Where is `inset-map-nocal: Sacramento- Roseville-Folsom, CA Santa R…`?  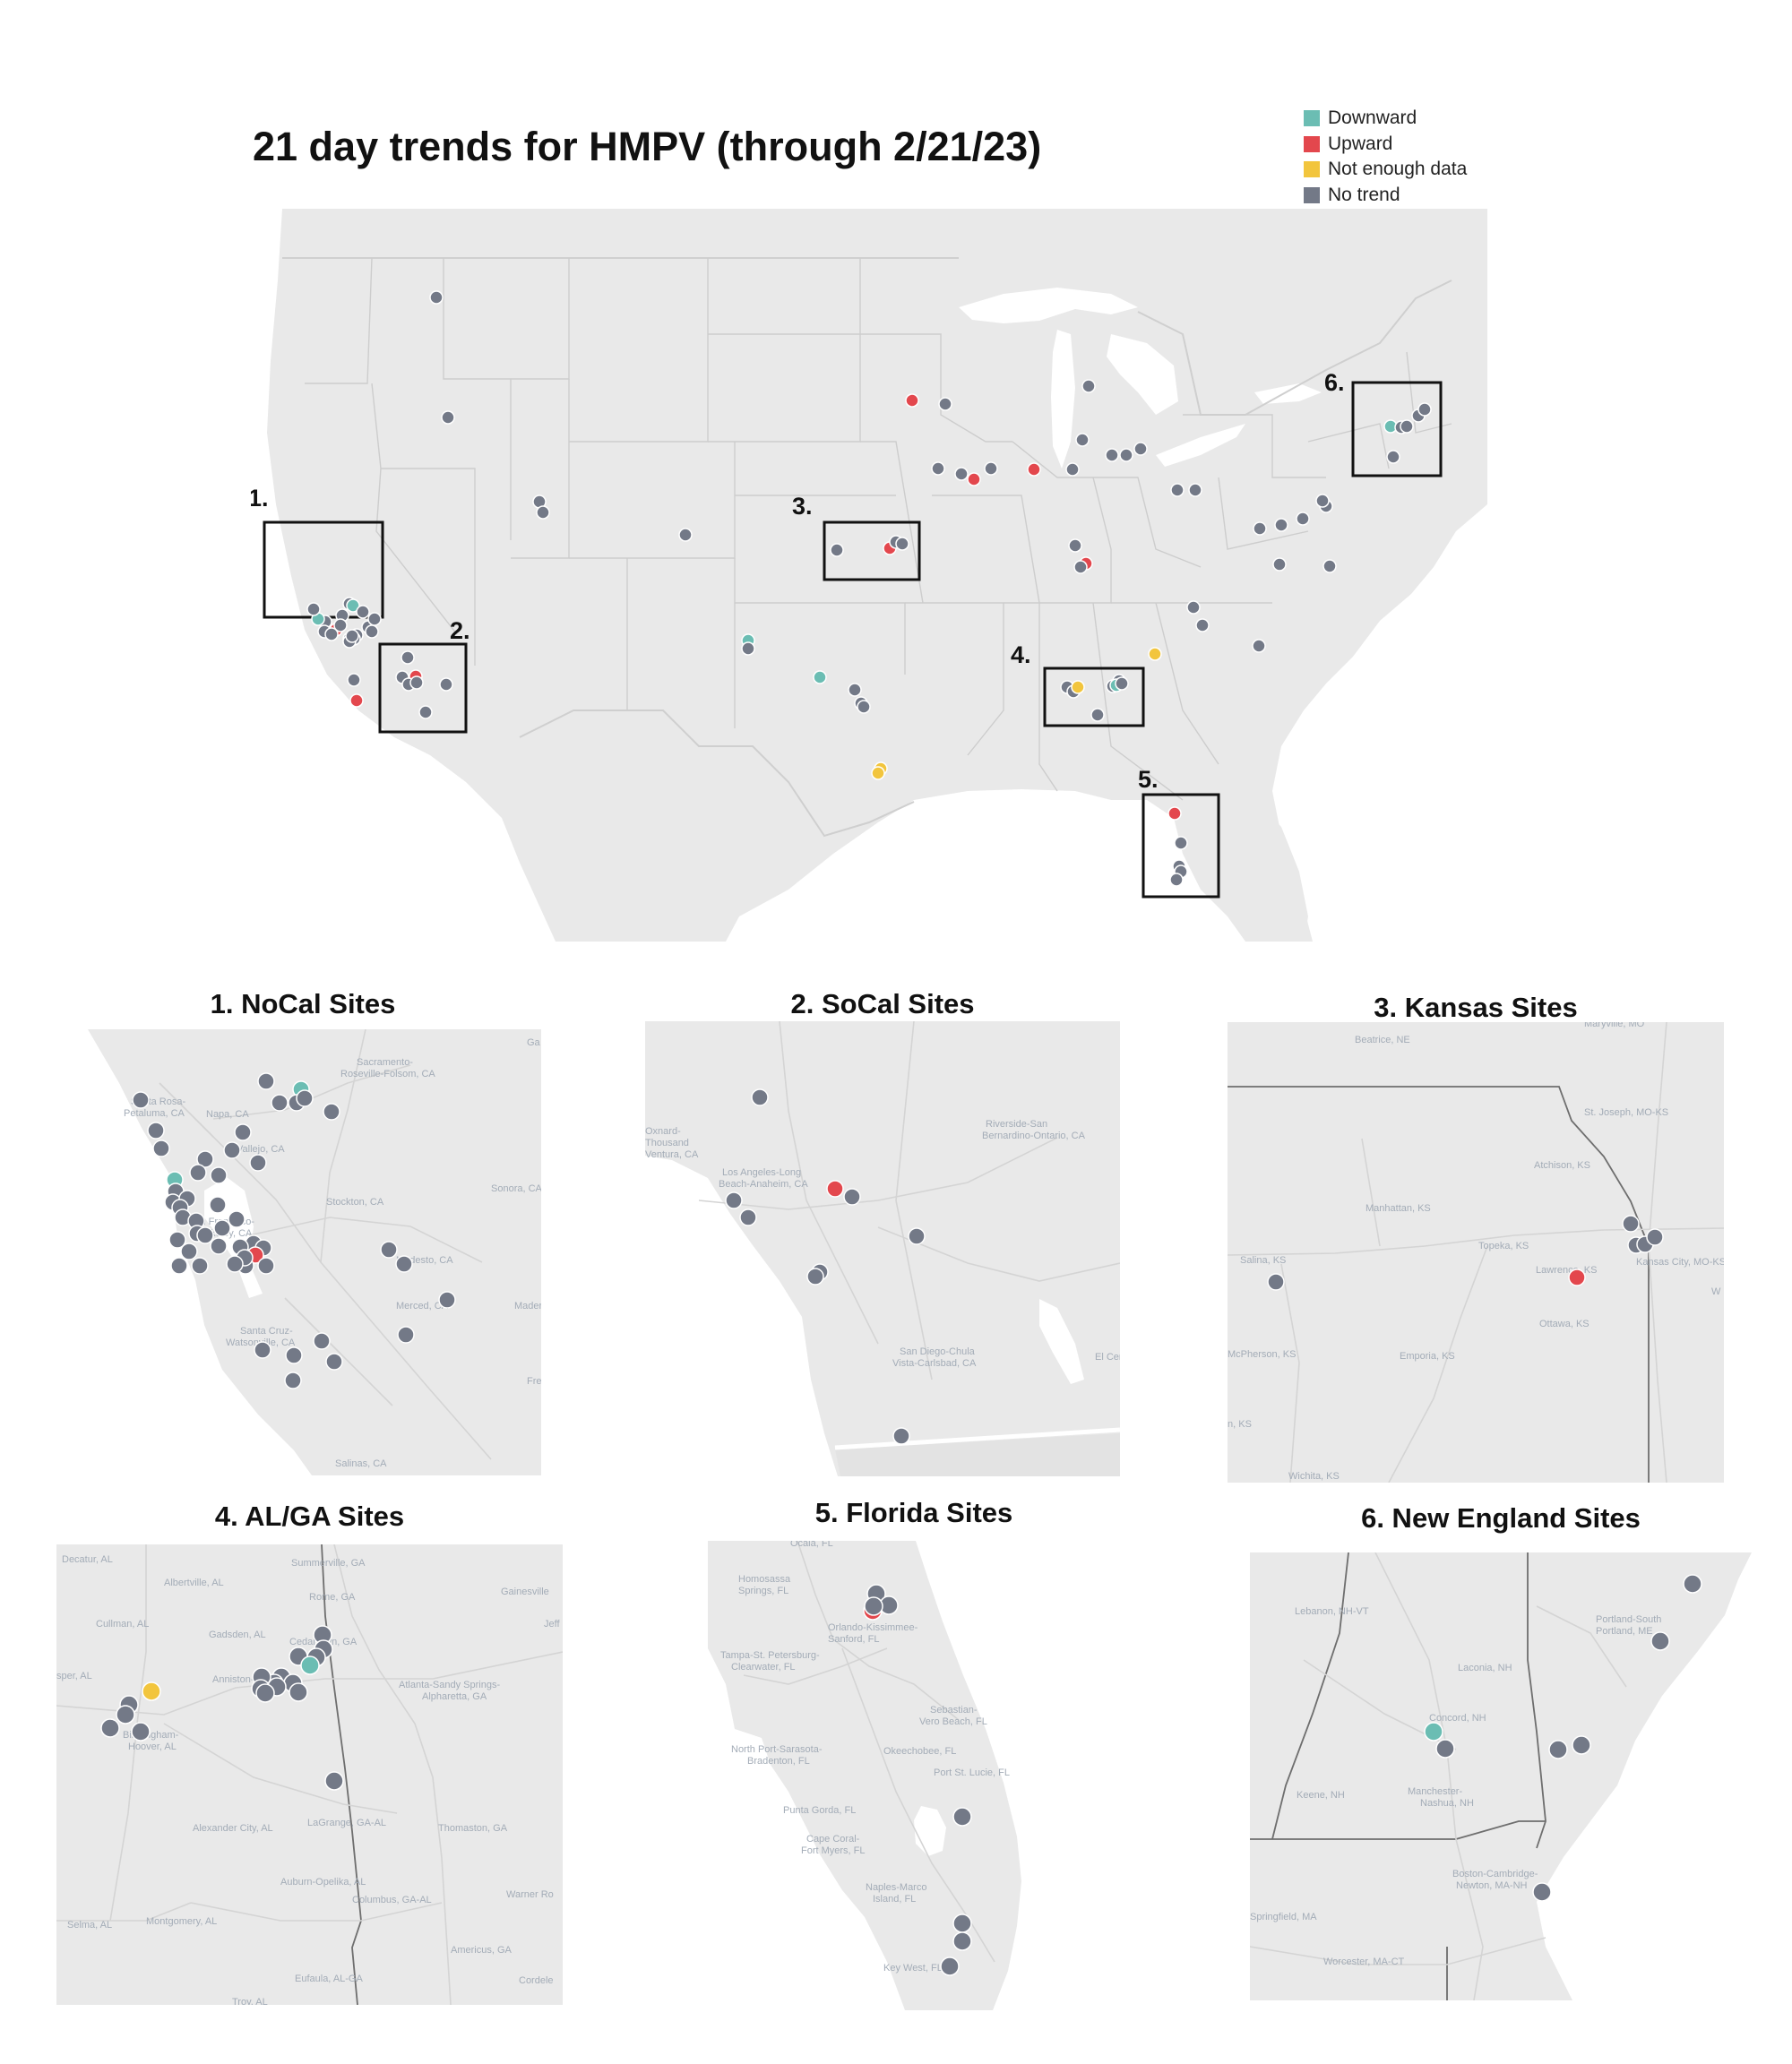
inset-map-nocal: Sacramento- Roseville-Folsom, CA Santa R… is located at coordinates (305, 1252).